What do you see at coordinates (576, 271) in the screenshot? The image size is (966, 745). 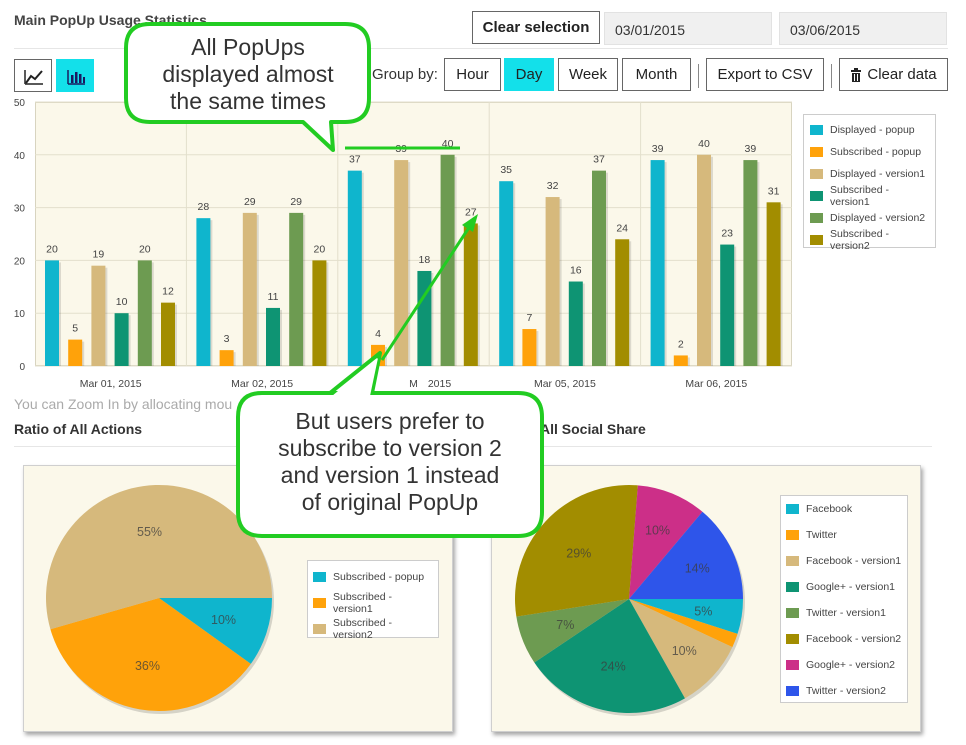 I see `bar-value-label: 16` at bounding box center [576, 271].